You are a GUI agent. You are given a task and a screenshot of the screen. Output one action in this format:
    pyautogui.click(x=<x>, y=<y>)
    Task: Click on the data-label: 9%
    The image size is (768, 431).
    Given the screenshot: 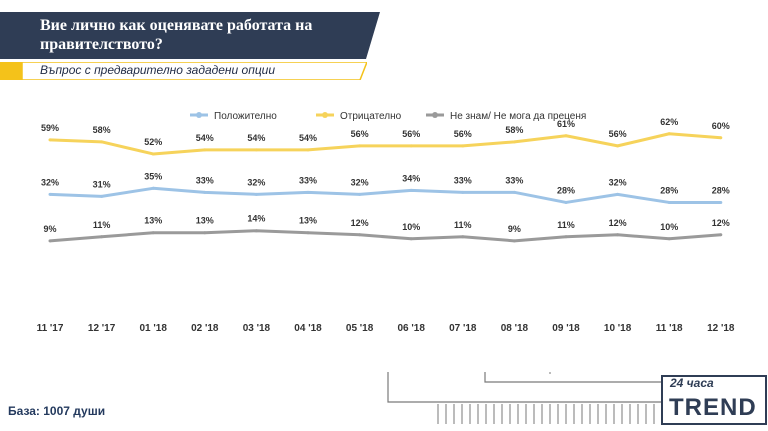 What is the action you would take?
    pyautogui.click(x=514, y=229)
    